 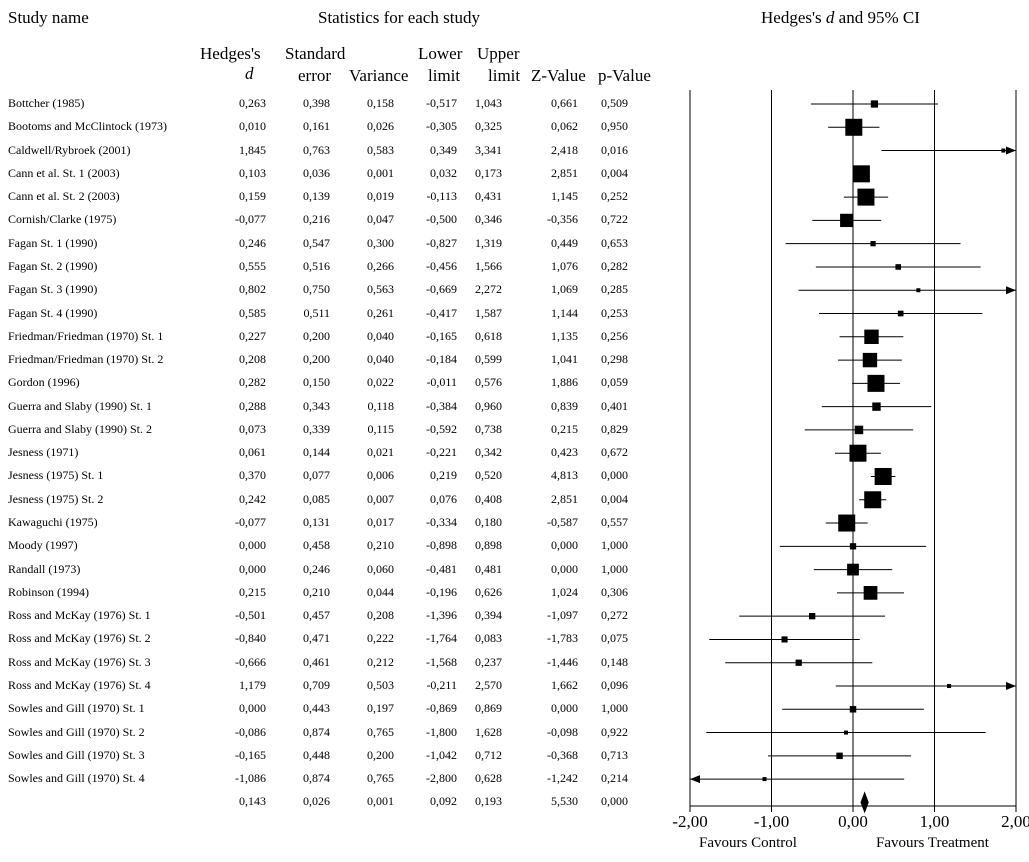 I want to click on cell-d: 0,061, so click(x=252, y=452).